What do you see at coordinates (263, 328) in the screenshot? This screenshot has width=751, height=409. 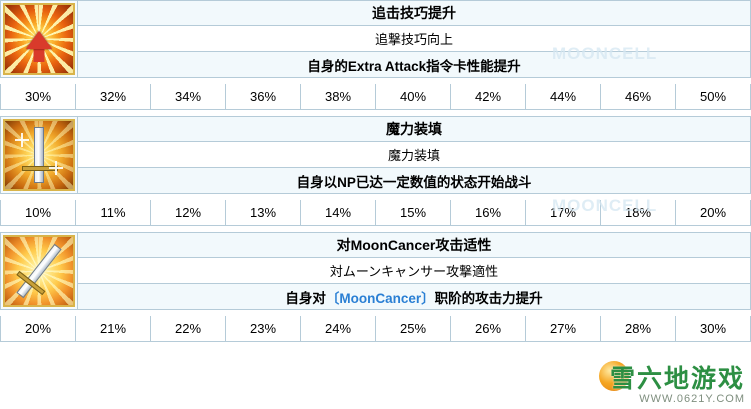 I see `skill-level-value: 23%` at bounding box center [263, 328].